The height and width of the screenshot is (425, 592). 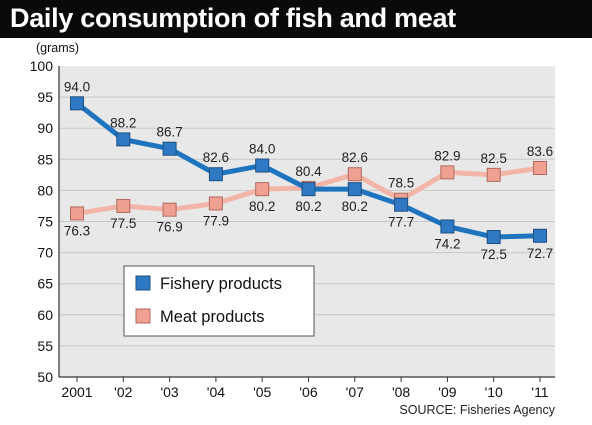 What do you see at coordinates (308, 206) in the screenshot?
I see `fishery-data-label-5: 80.2` at bounding box center [308, 206].